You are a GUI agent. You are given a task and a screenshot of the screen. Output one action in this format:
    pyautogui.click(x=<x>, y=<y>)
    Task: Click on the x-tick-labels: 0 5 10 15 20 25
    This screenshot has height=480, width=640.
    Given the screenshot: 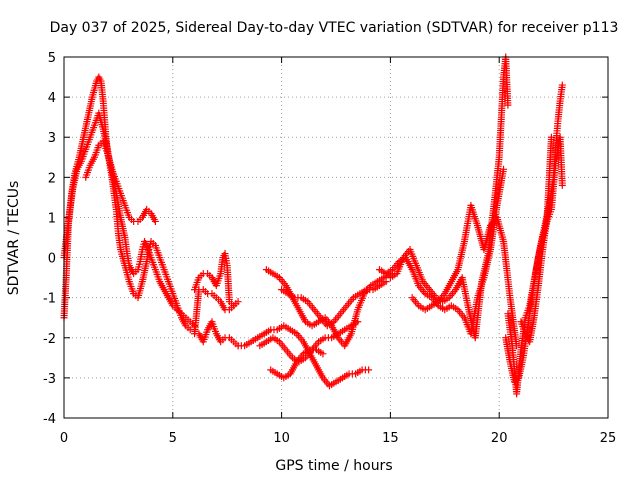 What is the action you would take?
    pyautogui.click(x=338, y=438)
    